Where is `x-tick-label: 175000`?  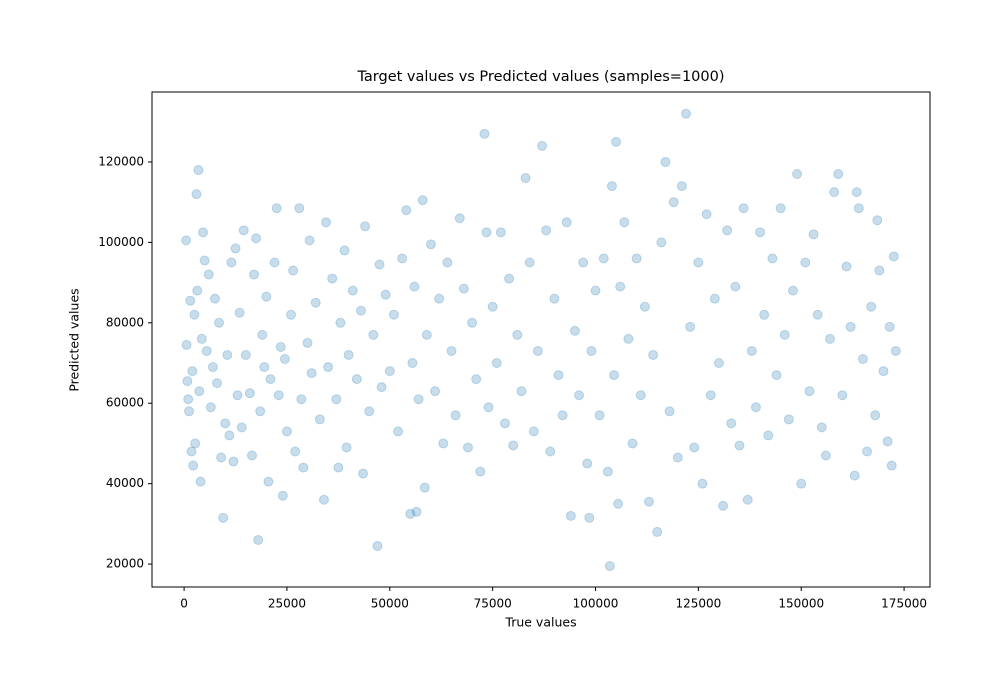 x-tick-label: 175000 is located at coordinates (904, 604).